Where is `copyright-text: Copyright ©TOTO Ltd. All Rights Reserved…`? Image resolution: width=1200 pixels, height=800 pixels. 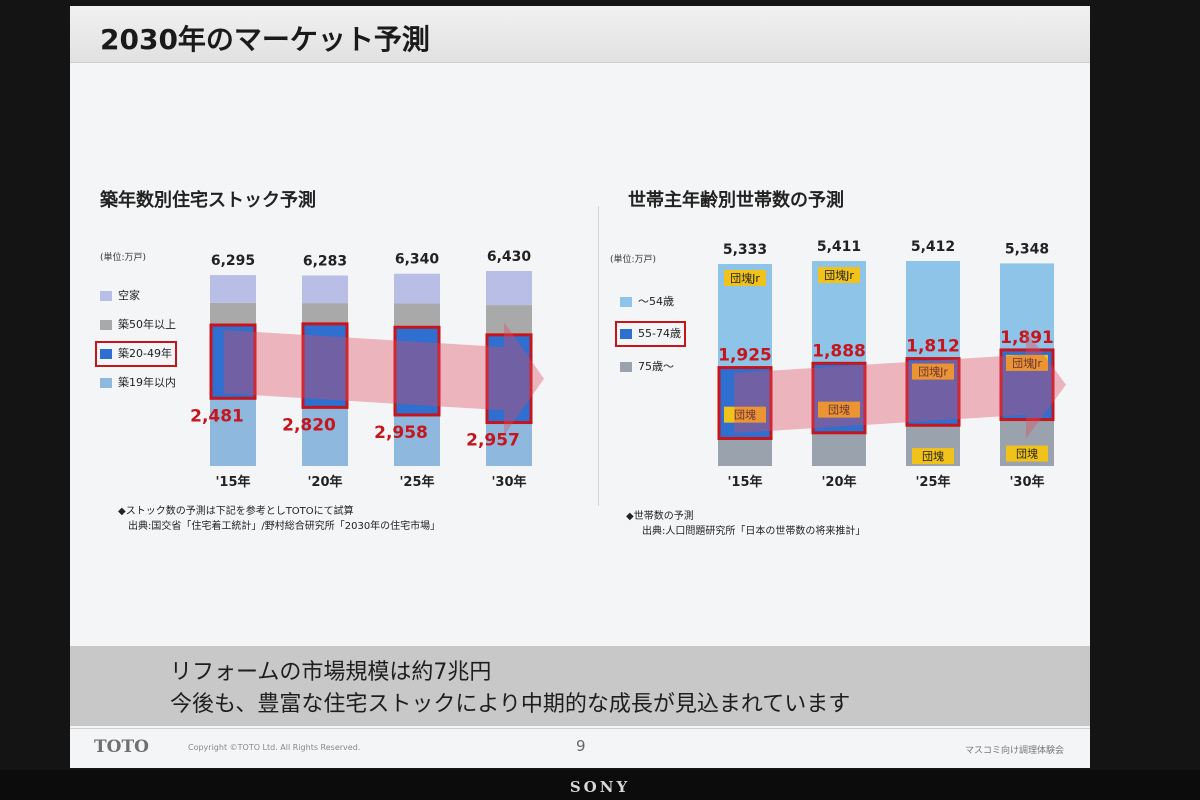
copyright-text: Copyright ©TOTO Ltd. All Rights Reserved… is located at coordinates (274, 747).